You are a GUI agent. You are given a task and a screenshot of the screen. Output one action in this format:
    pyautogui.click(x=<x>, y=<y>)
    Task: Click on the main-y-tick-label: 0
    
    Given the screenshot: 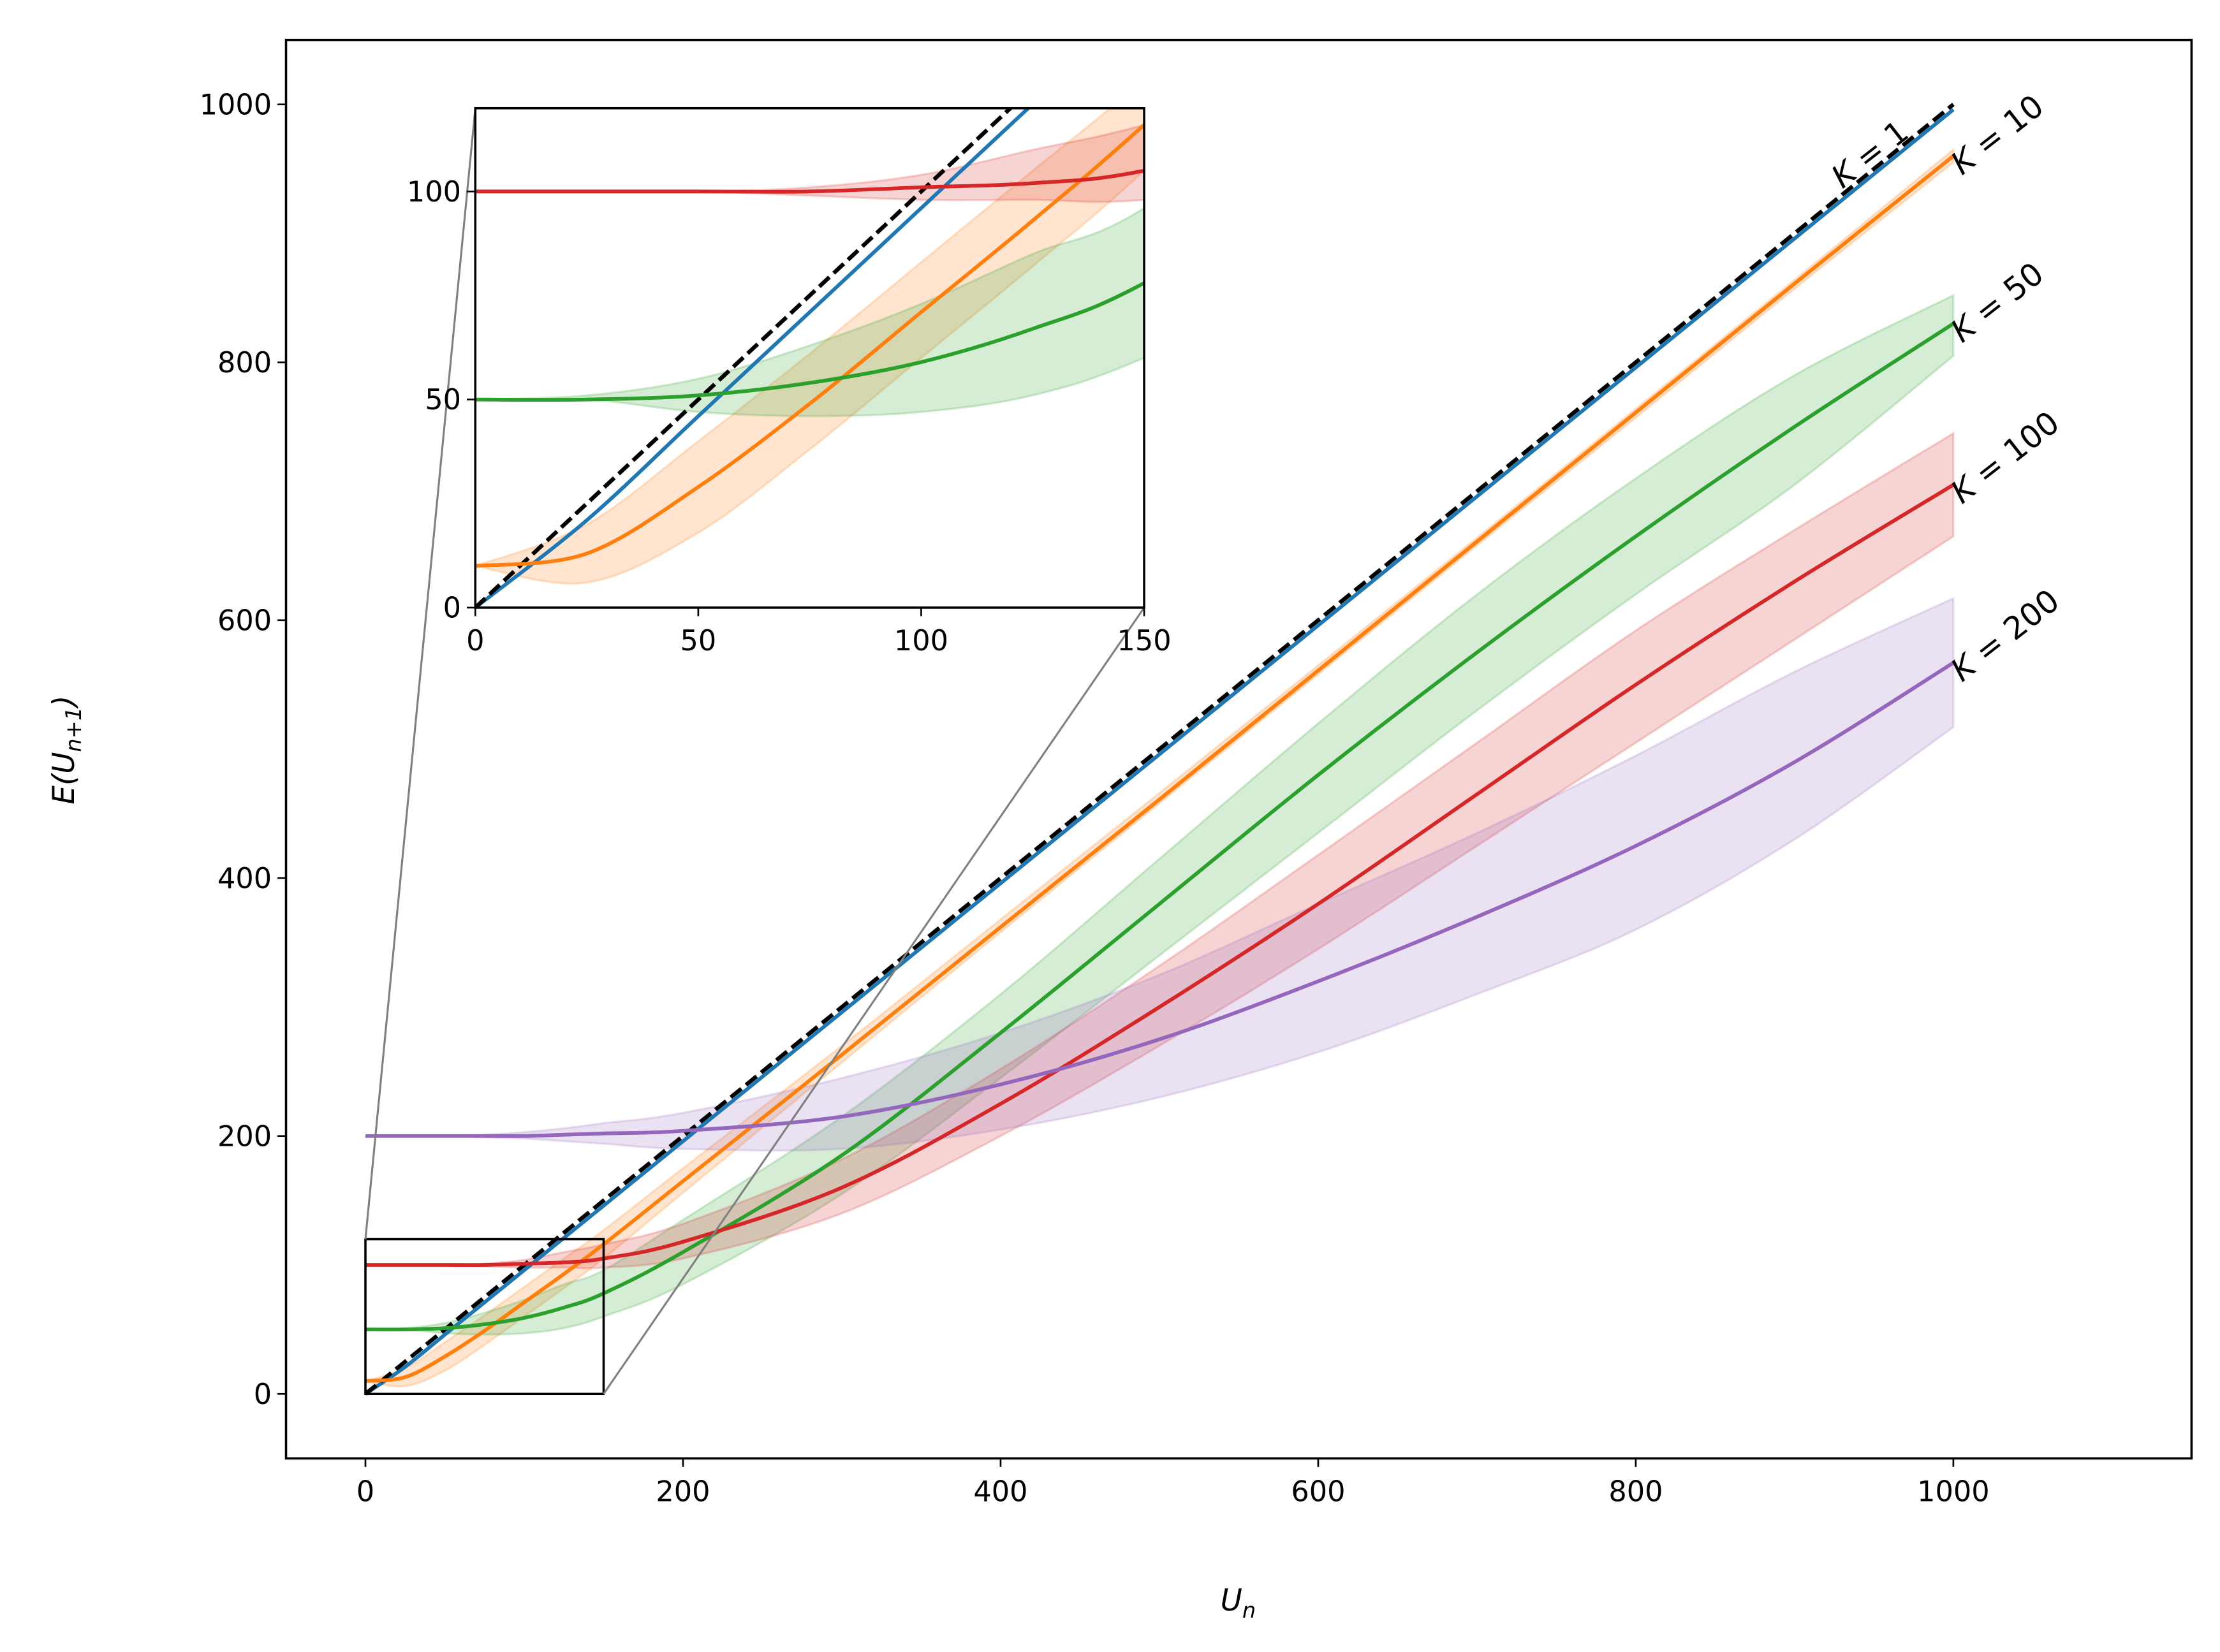 What is the action you would take?
    pyautogui.click(x=263, y=1395)
    